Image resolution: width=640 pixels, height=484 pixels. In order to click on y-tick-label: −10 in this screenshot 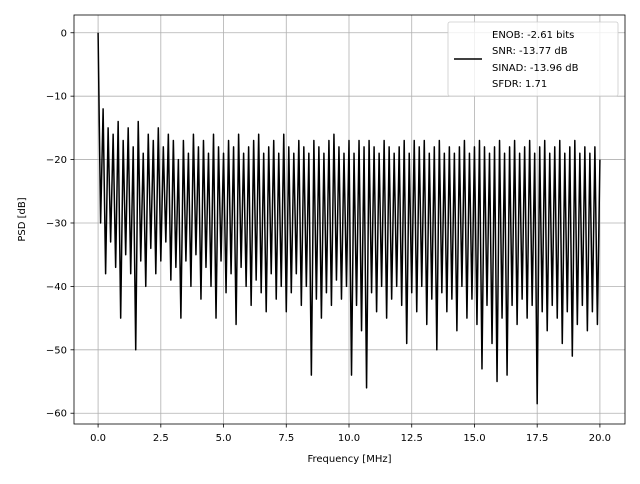, I will do `click(56, 97)`.